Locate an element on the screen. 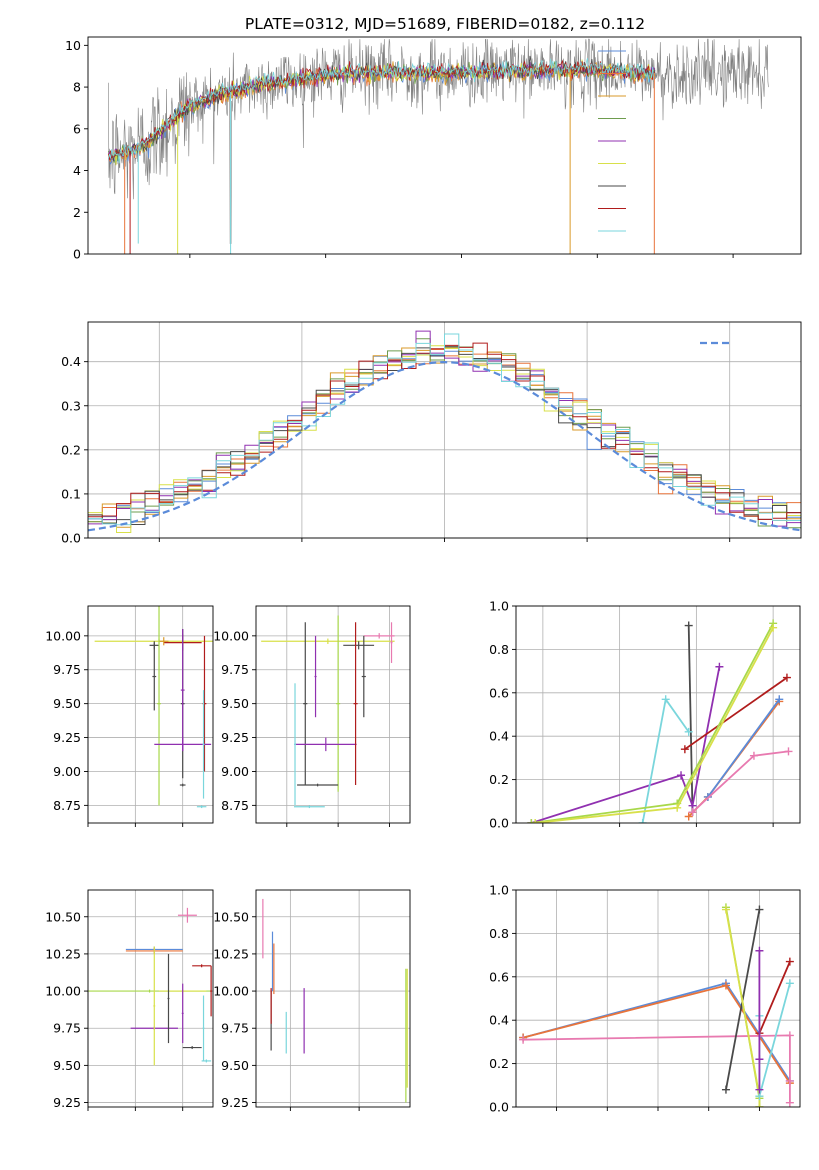 This screenshot has height=1170, width=819. y-tick-label: 8.75 is located at coordinates (235, 805).